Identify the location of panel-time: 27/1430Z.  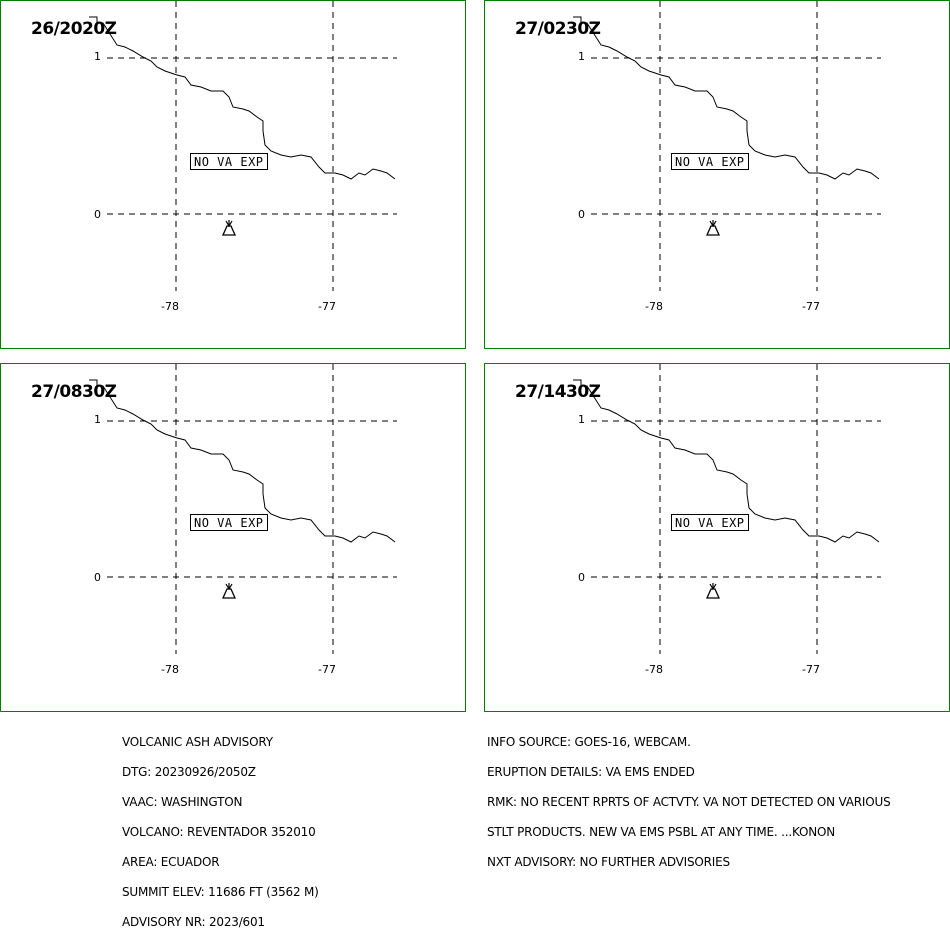
(558, 392).